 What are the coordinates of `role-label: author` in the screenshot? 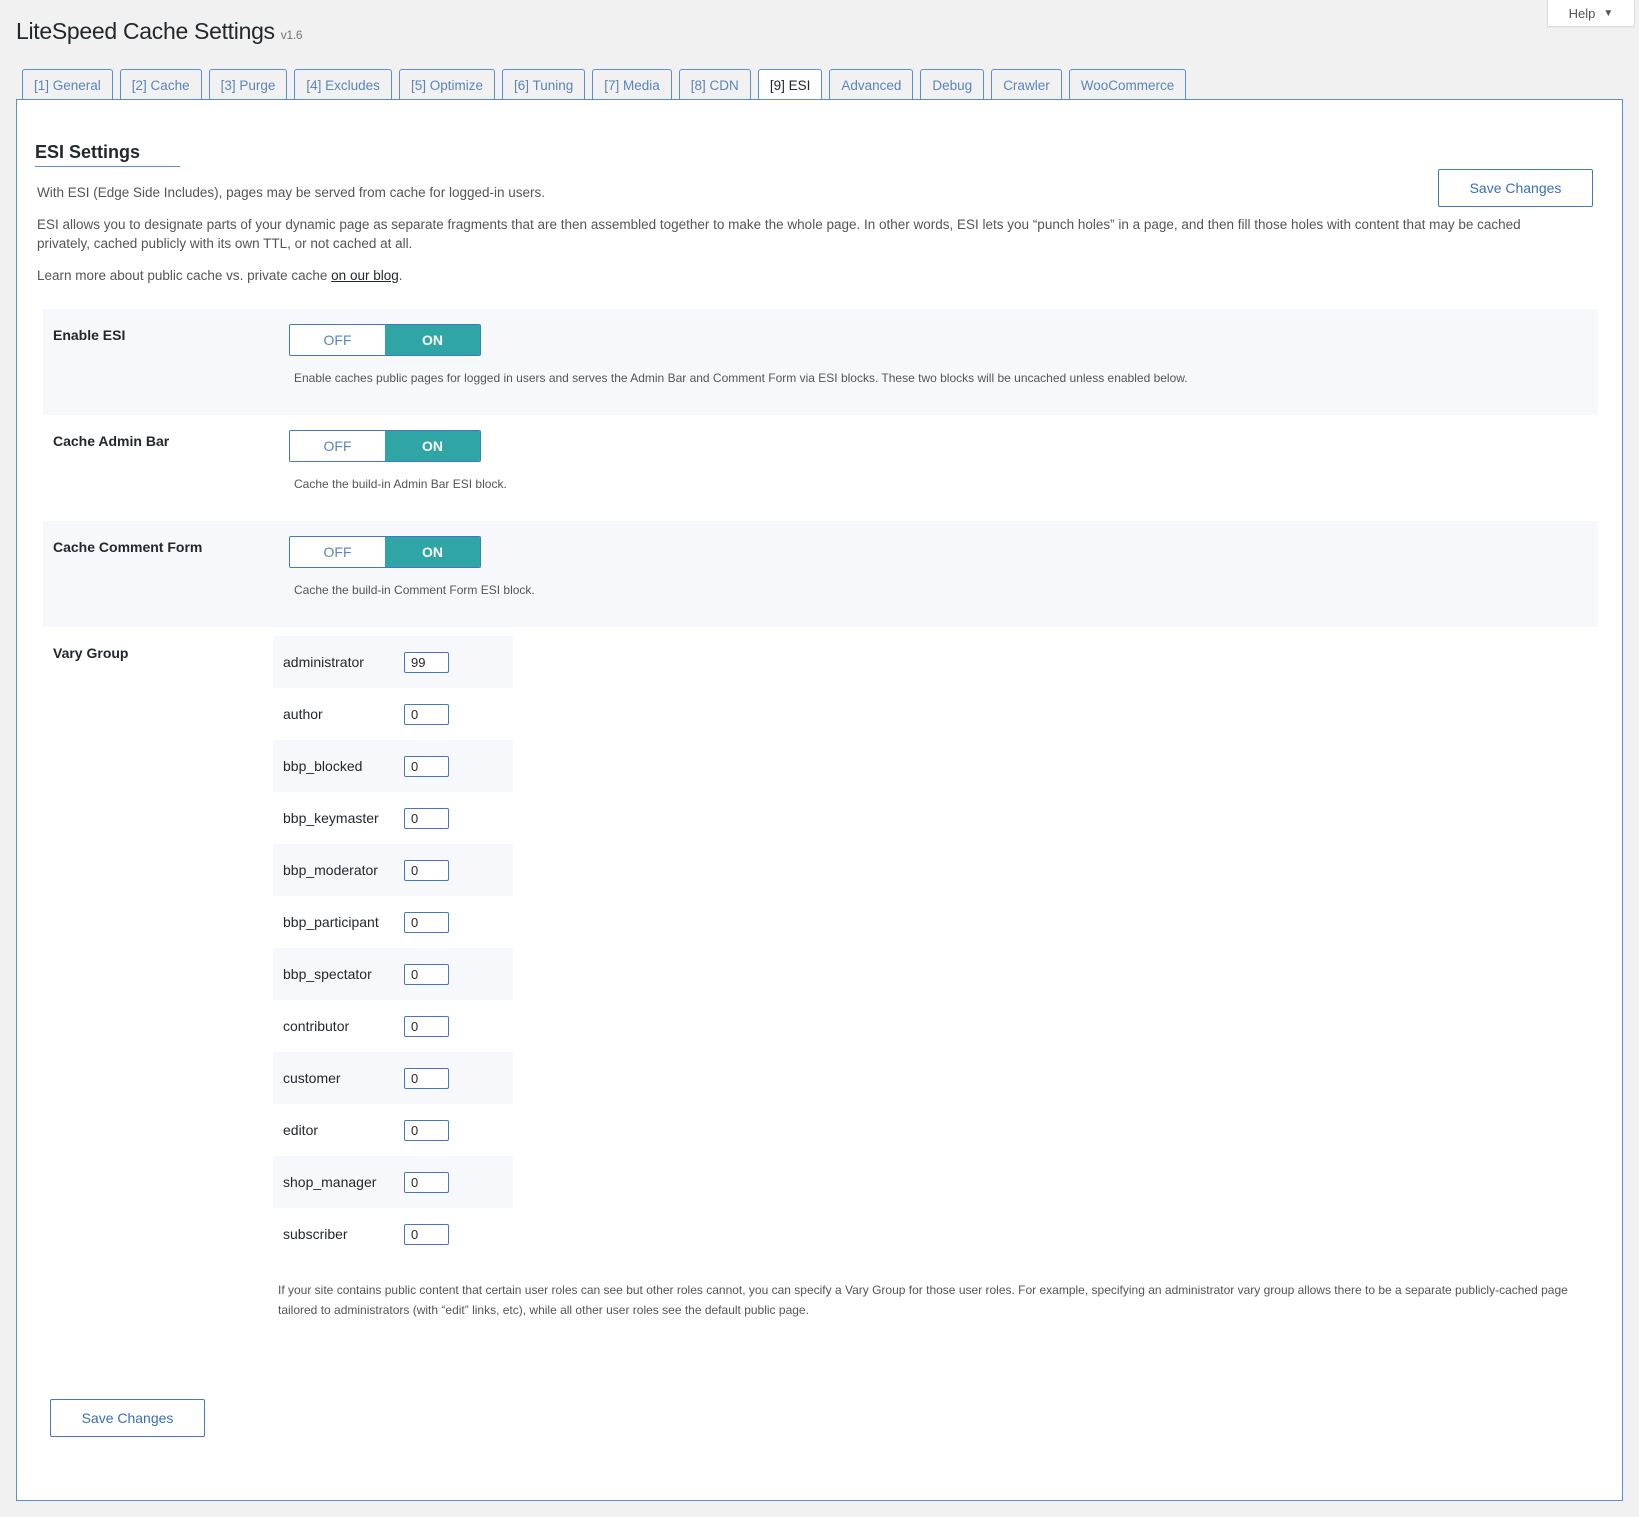 It's located at (303, 714).